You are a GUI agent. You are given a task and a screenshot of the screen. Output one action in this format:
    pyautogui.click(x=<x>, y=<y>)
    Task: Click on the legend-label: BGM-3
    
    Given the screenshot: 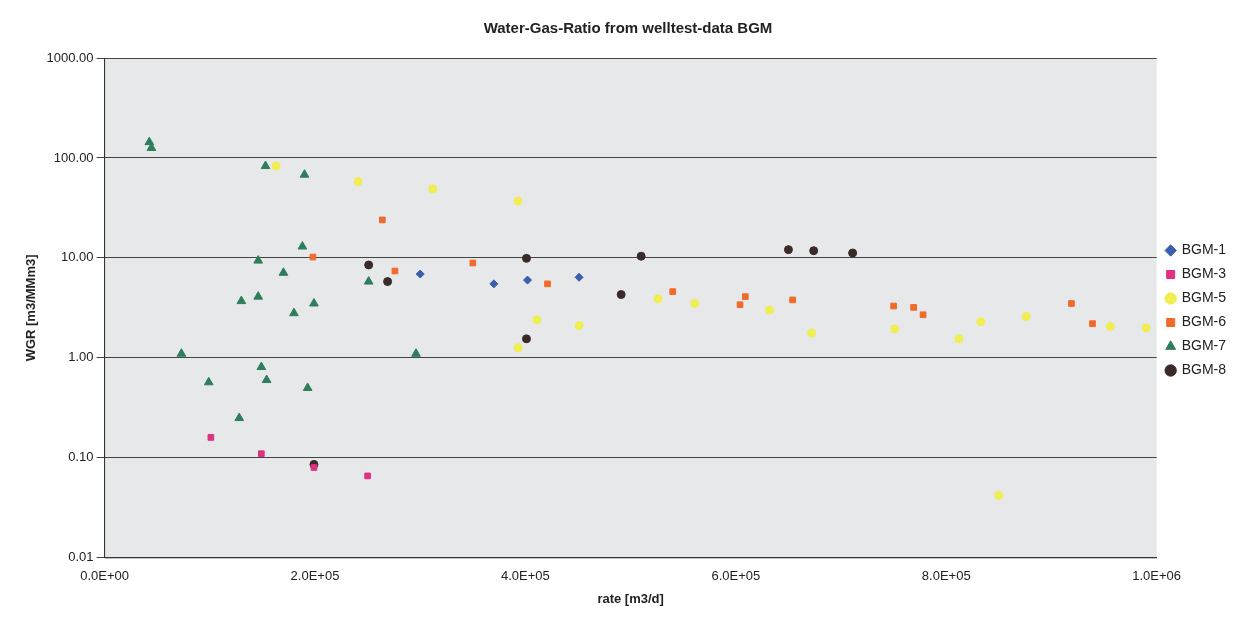 What is the action you would take?
    pyautogui.click(x=1204, y=273)
    